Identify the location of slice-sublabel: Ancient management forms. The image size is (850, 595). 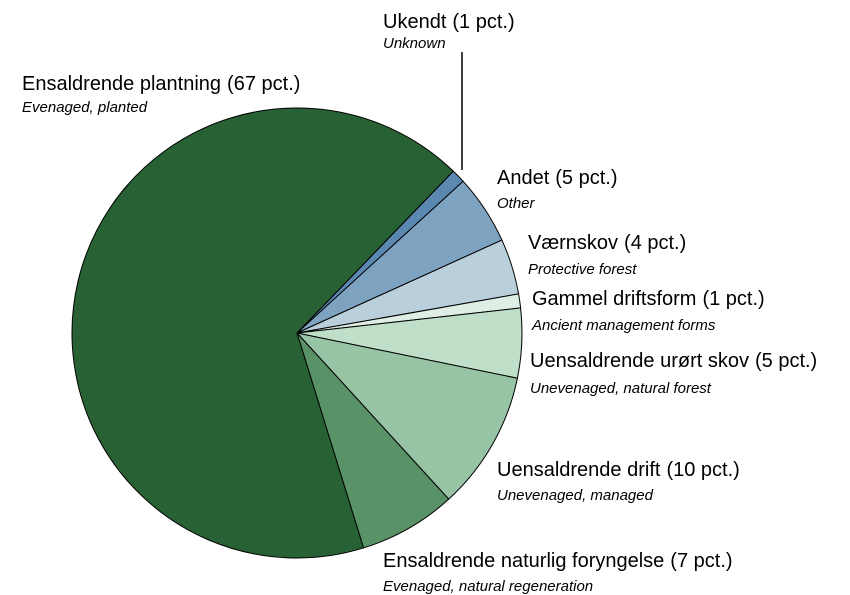
(623, 325).